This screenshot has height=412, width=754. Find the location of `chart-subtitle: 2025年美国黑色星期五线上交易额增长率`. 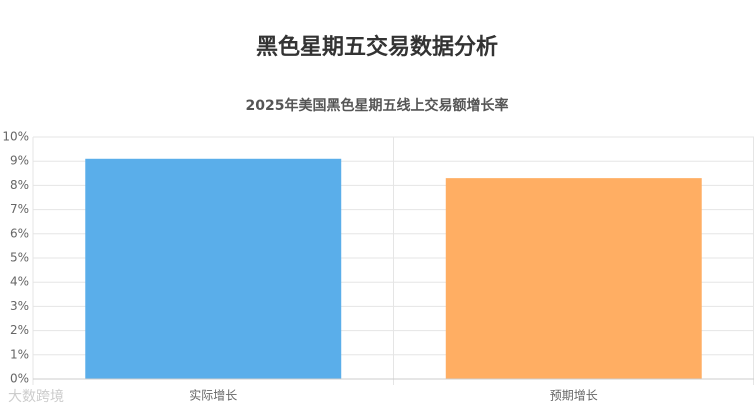

chart-subtitle: 2025年美国黑色星期五线上交易额增长率 is located at coordinates (377, 105).